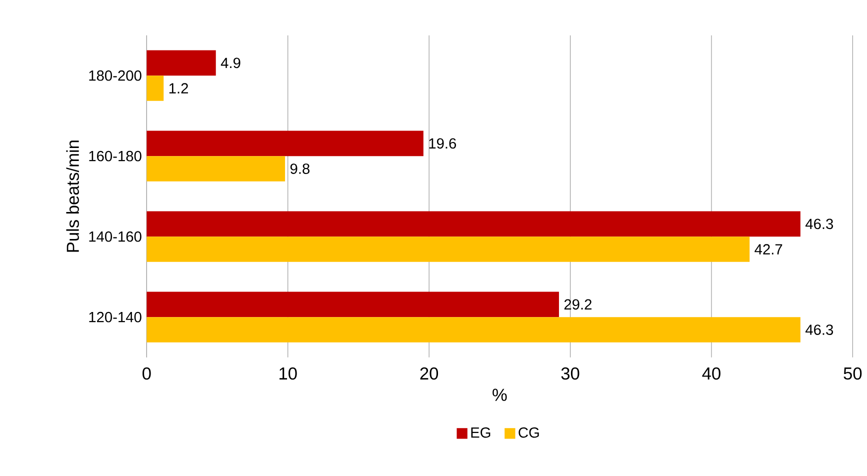 This screenshot has width=867, height=476. I want to click on legend-label: CG, so click(528, 432).